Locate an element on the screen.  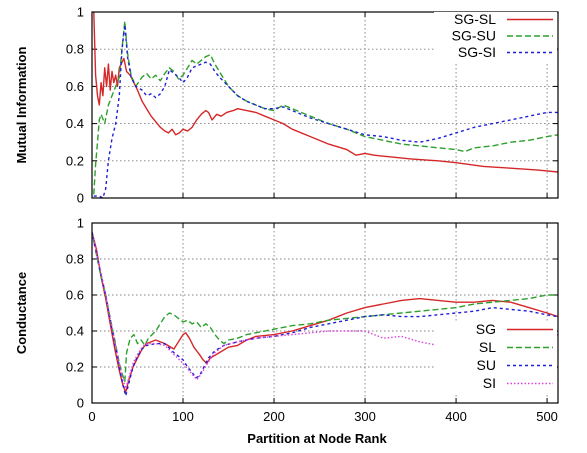
legend-label: SL is located at coordinates (487, 347).